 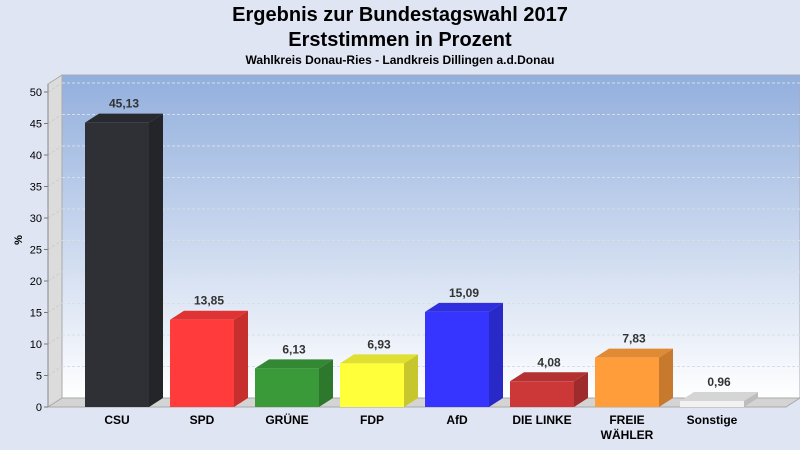 I want to click on x-tick-label-line: GRÜNE, so click(x=286, y=419).